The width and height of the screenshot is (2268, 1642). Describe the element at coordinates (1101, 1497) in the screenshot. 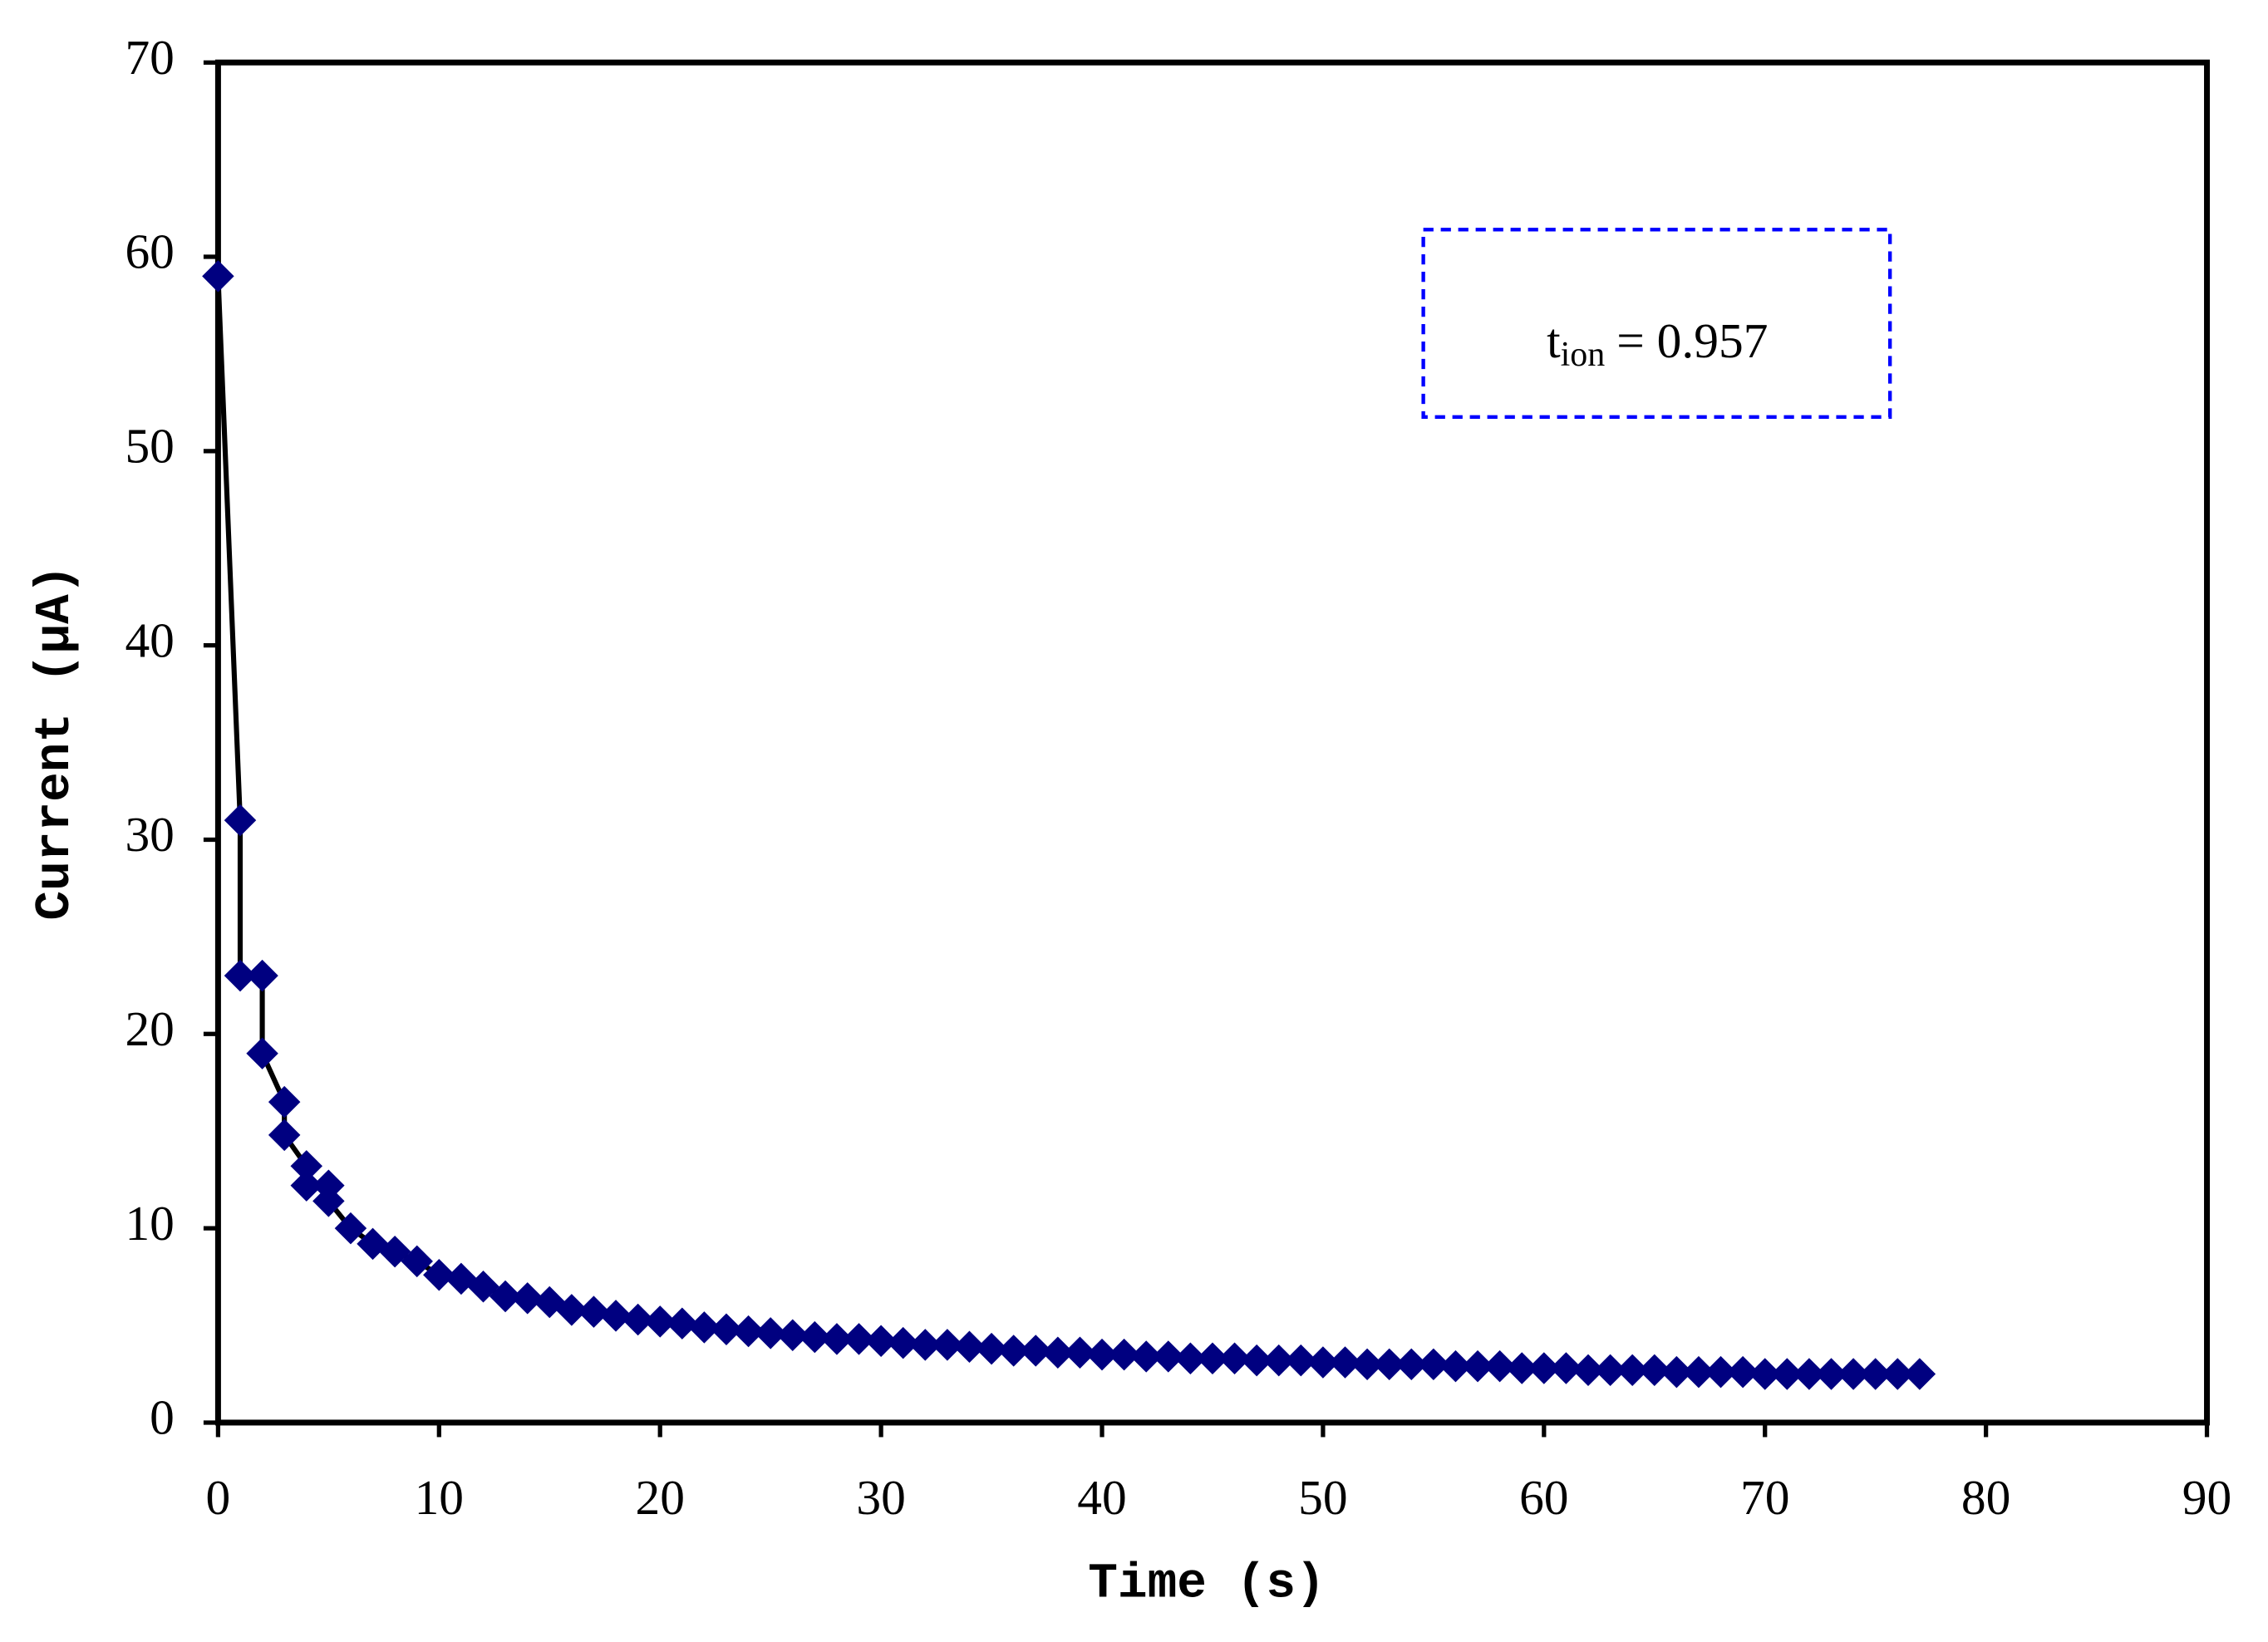

I see `x-tick-label: 40` at that location.